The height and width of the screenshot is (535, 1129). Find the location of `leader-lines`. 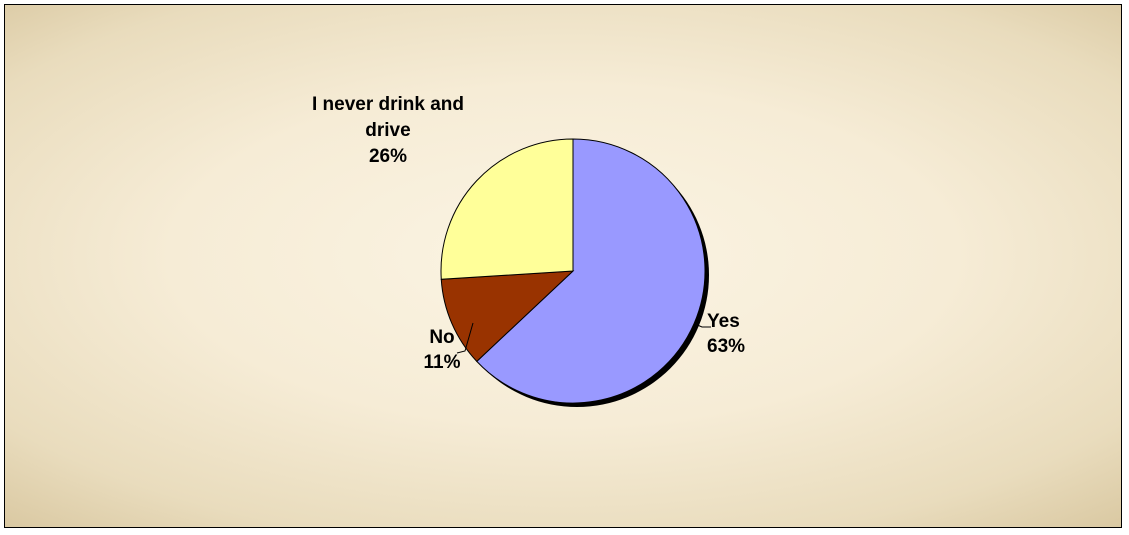

leader-lines is located at coordinates (583, 338).